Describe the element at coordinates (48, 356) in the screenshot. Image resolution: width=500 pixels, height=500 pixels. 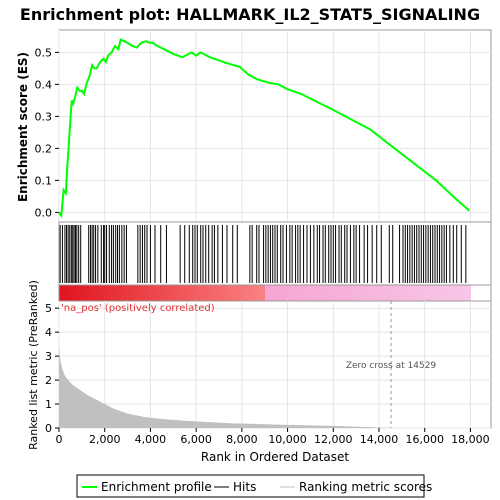
I see `ranked-metric-y-tick-label: 3` at that location.